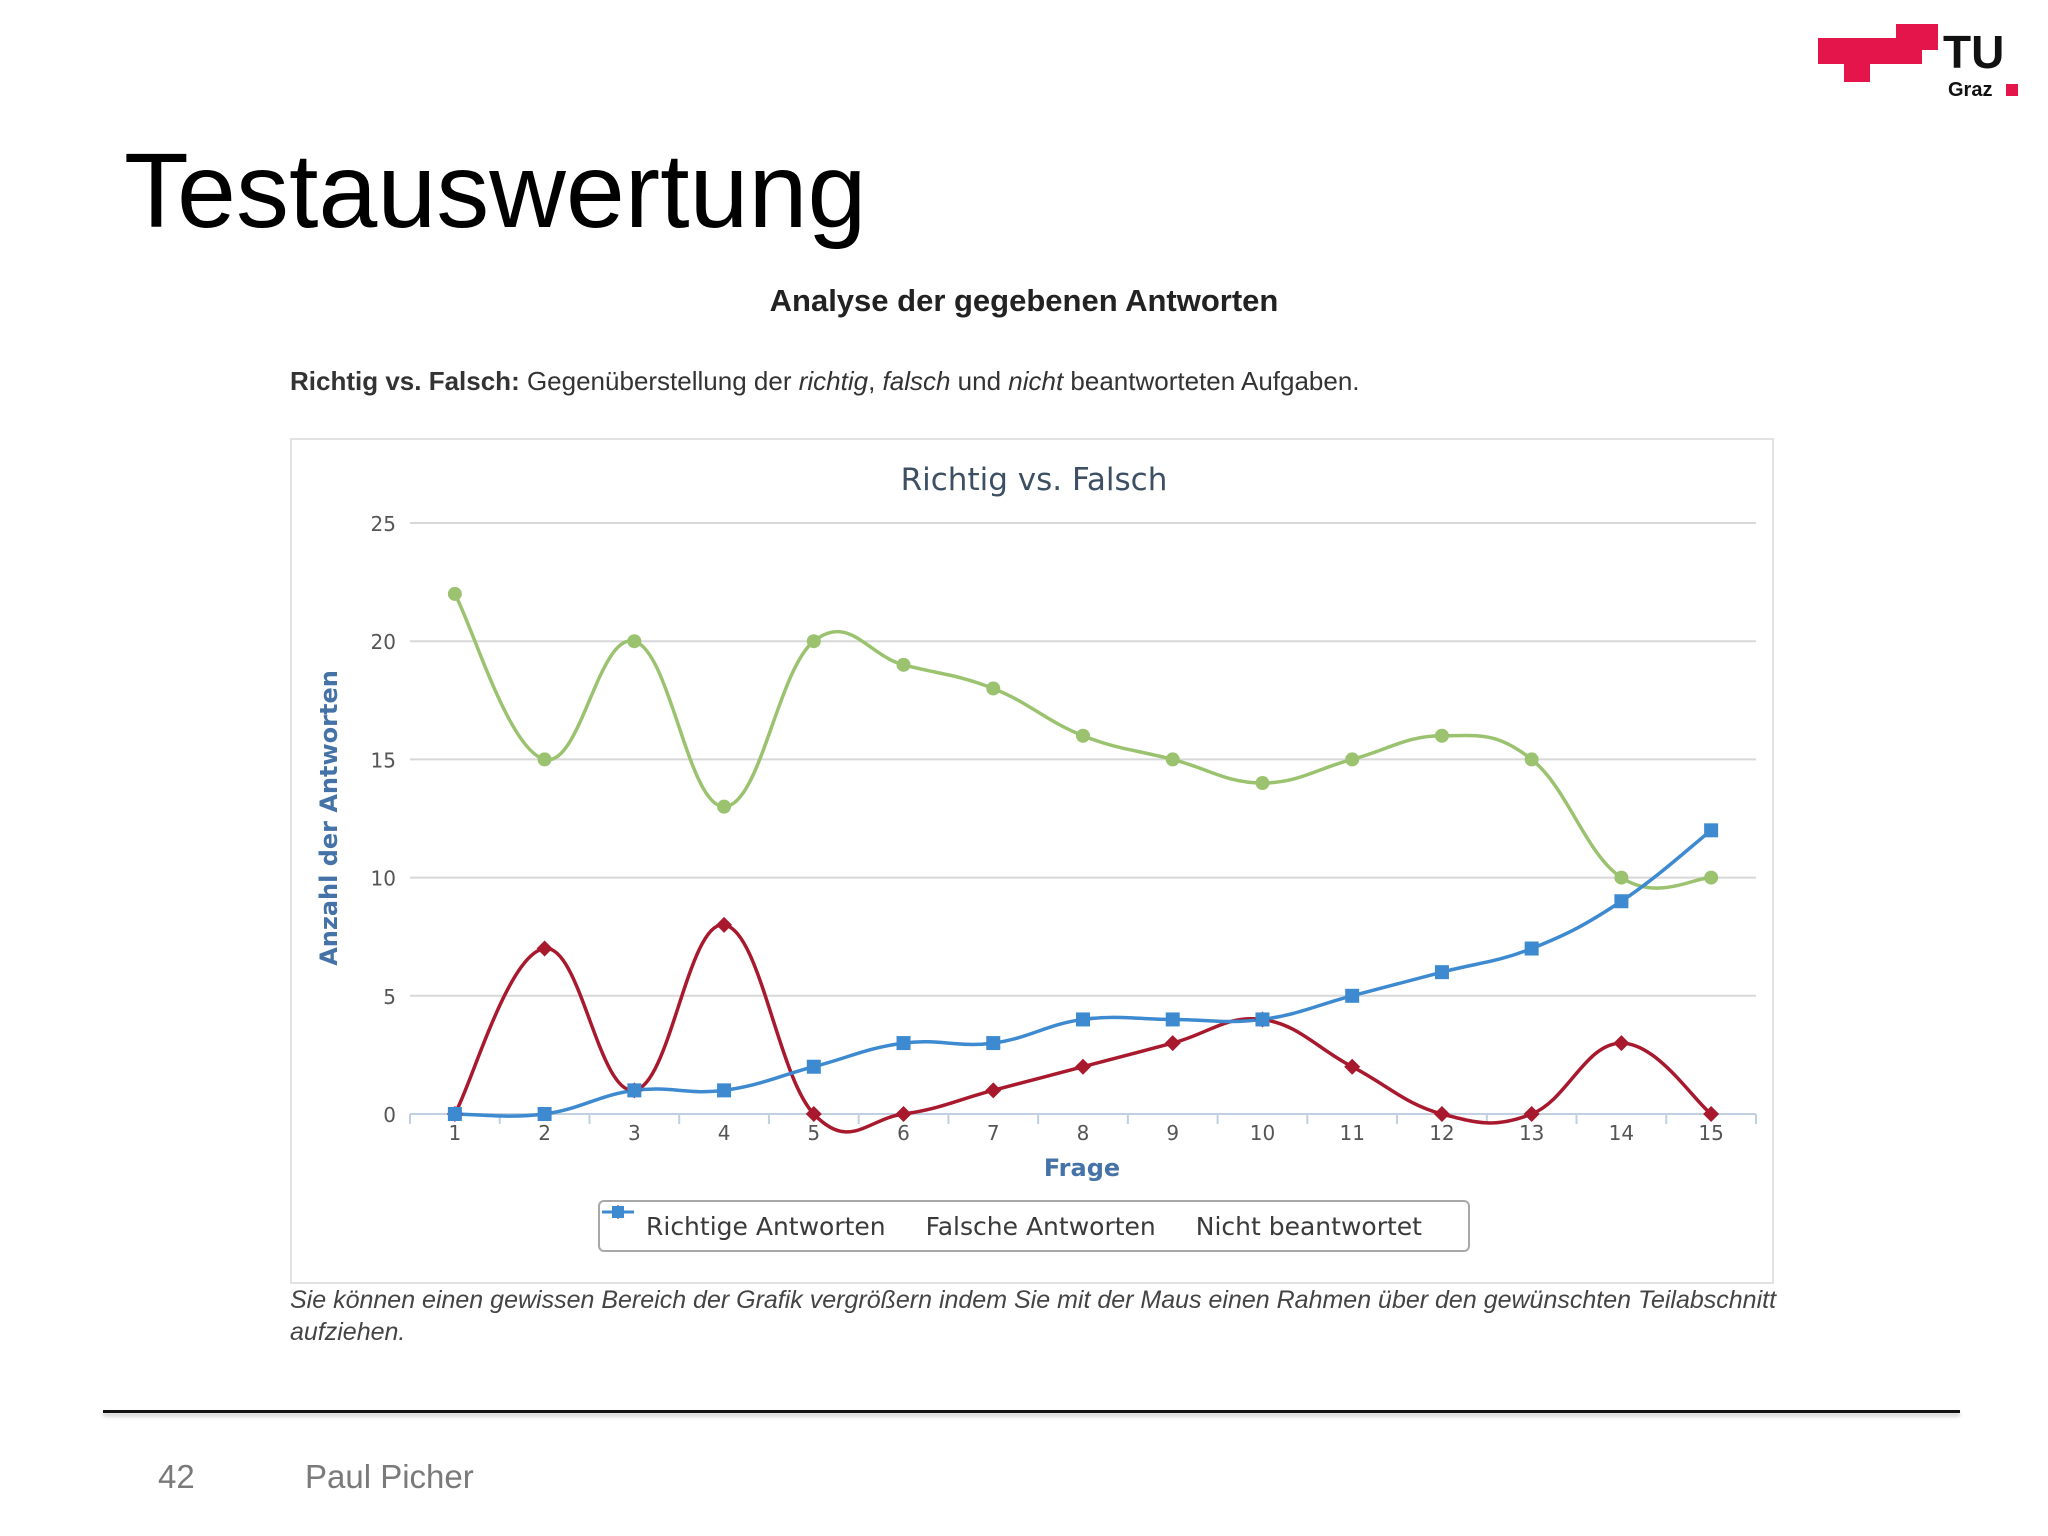 Image resolution: width=2048 pixels, height=1536 pixels. I want to click on legend-label: Richtige Antworten, so click(766, 1226).